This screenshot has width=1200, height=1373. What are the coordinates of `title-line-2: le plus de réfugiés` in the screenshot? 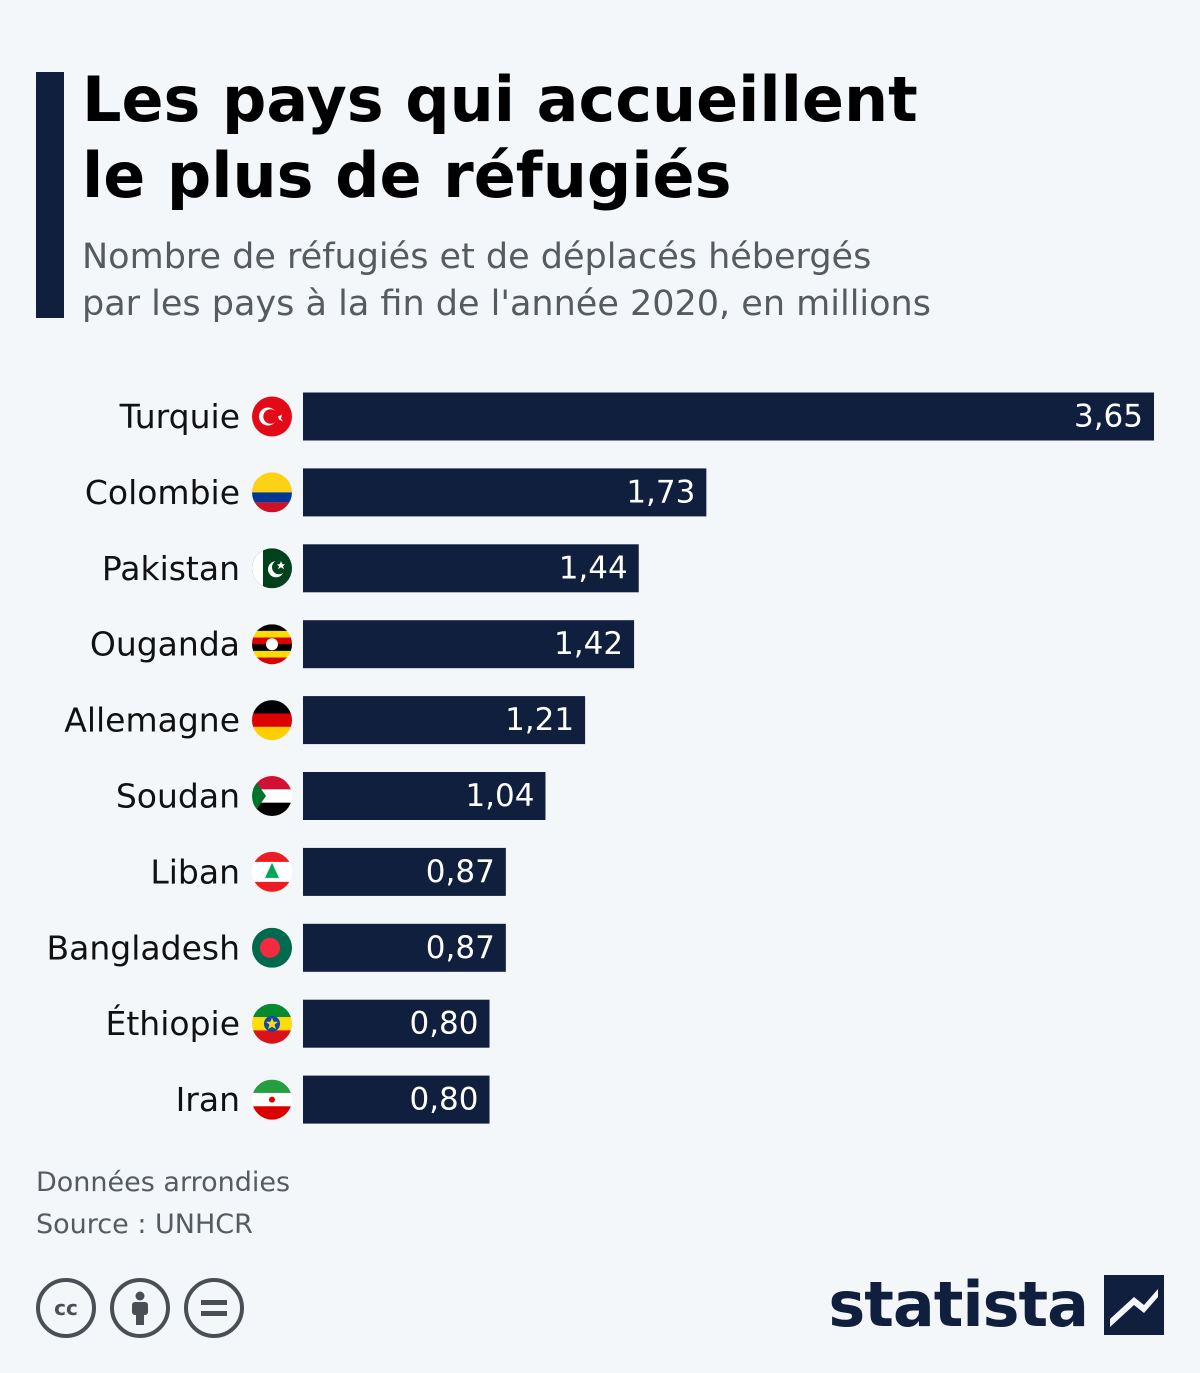 It's located at (407, 175).